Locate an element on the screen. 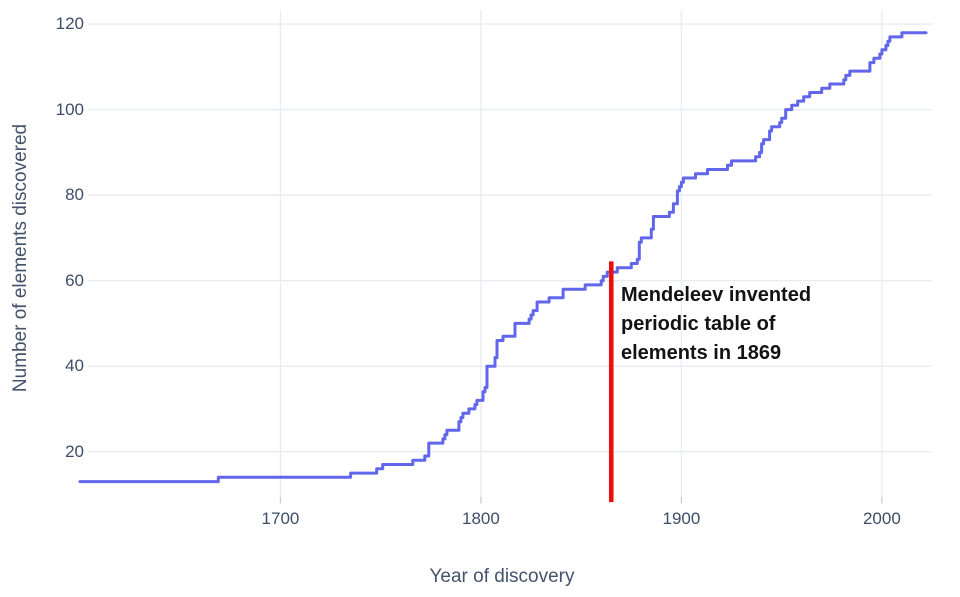  x-axis-title: Year of discovery is located at coordinates (502, 576).